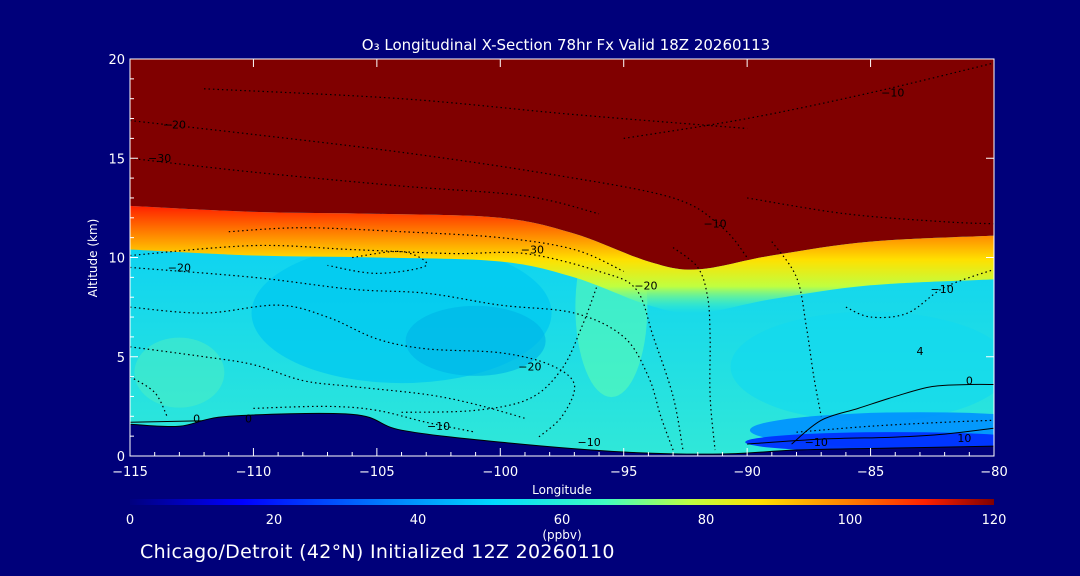  Describe the element at coordinates (254, 472) in the screenshot. I see `x-tick-label: −110` at that location.